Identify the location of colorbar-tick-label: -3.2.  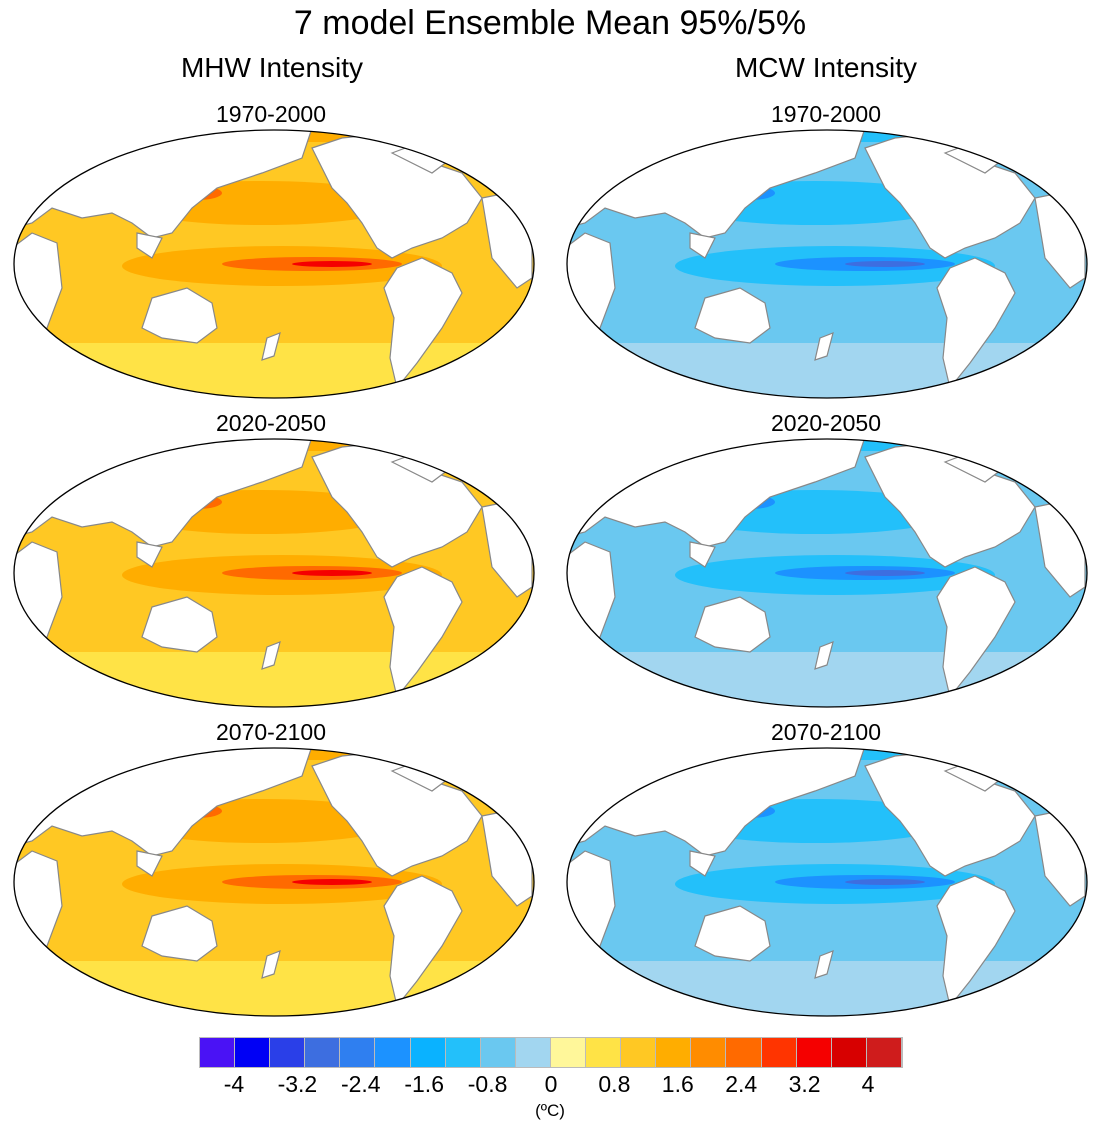
(297, 1084).